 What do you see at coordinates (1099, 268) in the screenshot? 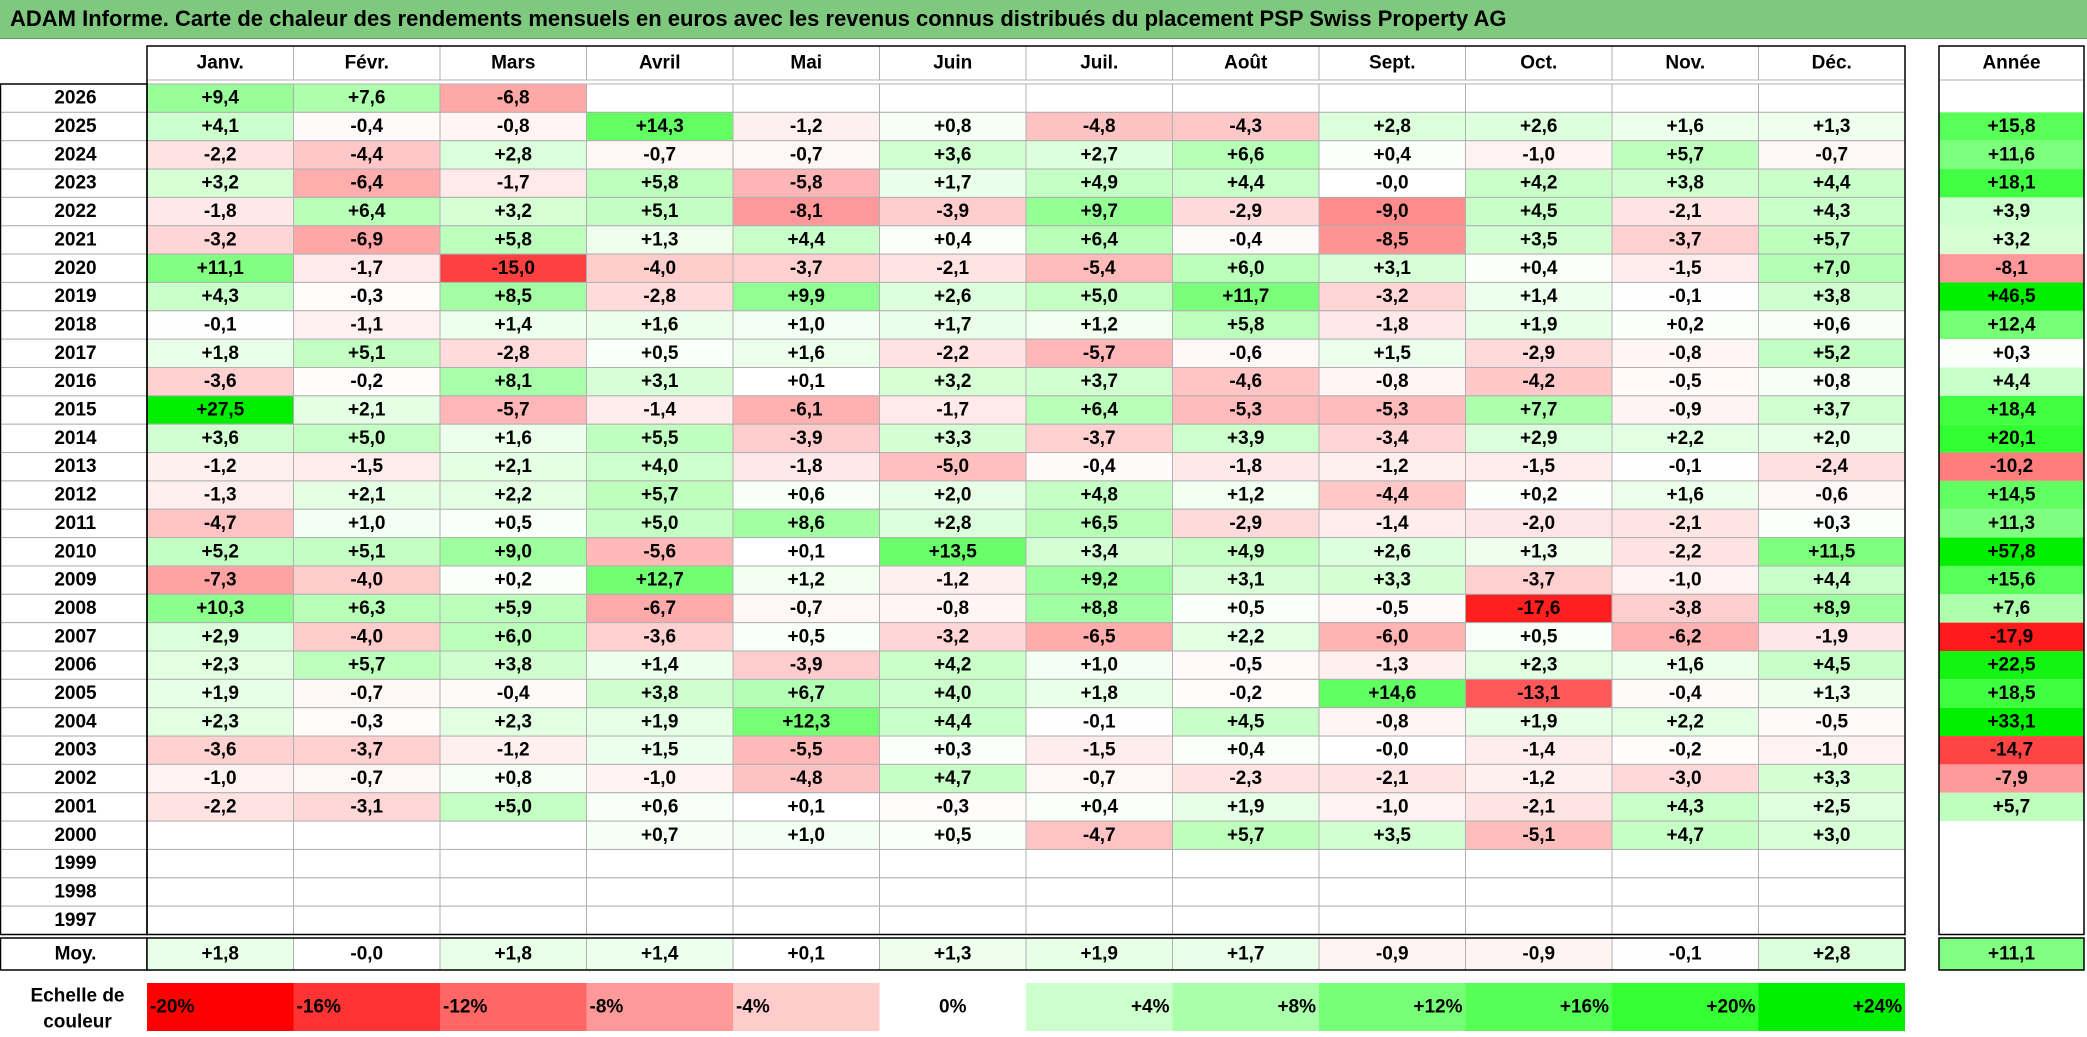
I see `cell-value: -5,4` at bounding box center [1099, 268].